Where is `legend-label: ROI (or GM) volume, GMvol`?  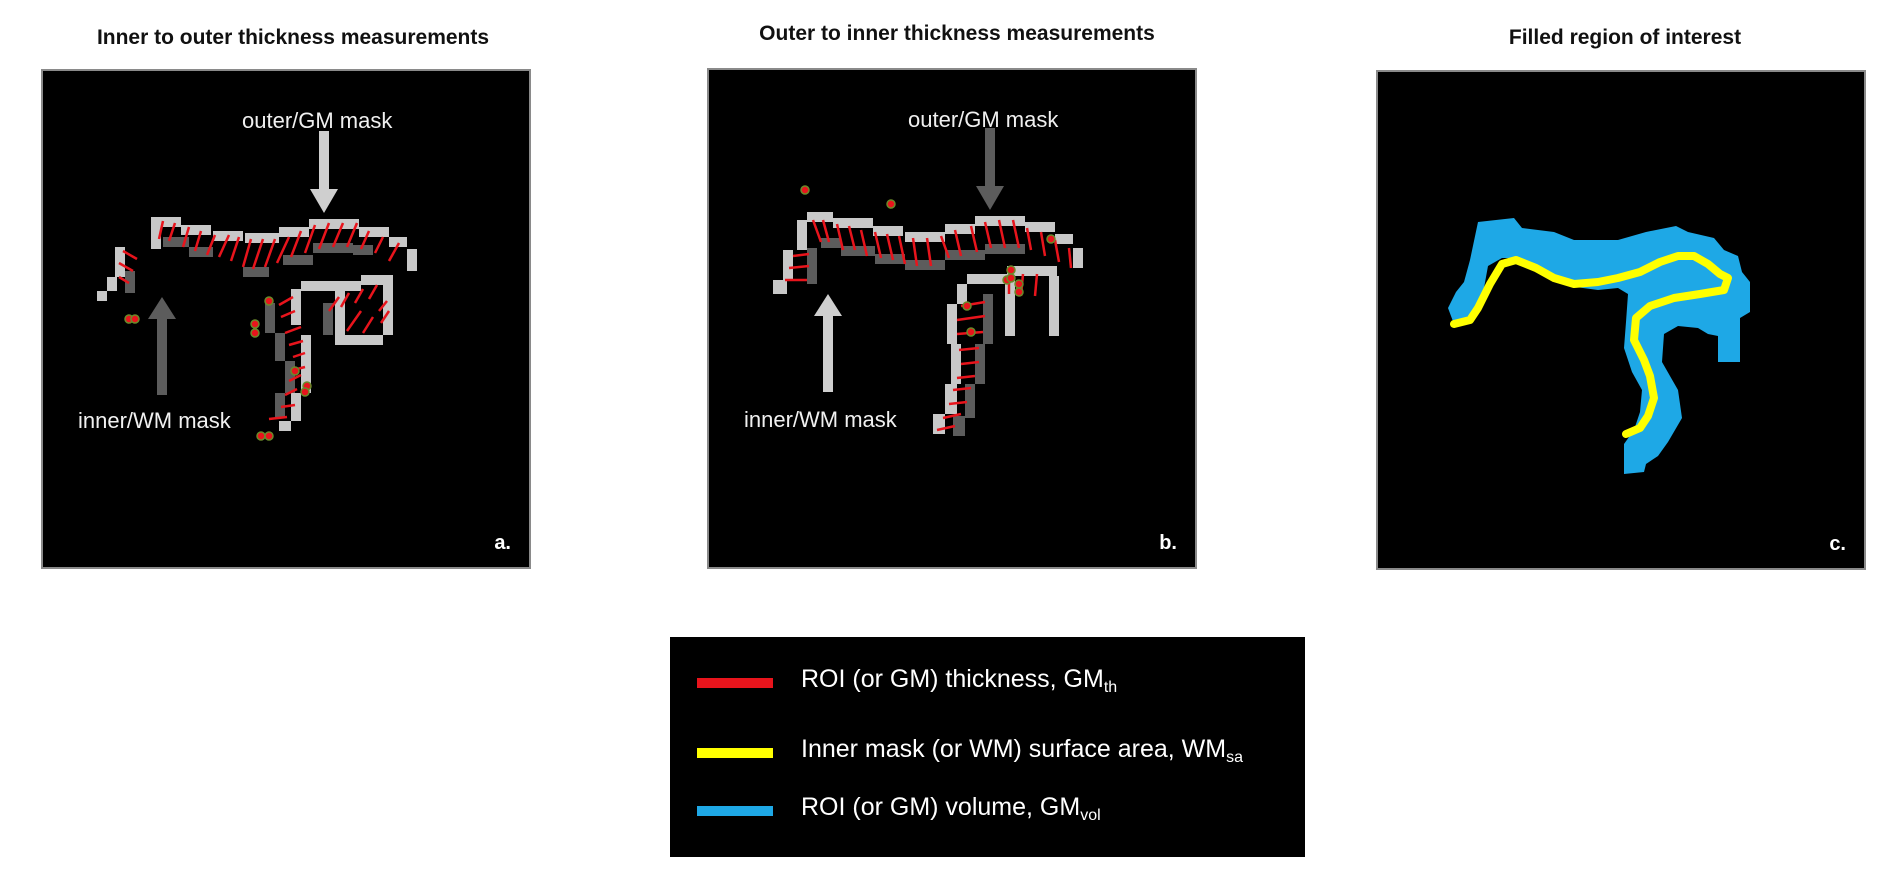 legend-label: ROI (or GM) volume, GMvol is located at coordinates (951, 809).